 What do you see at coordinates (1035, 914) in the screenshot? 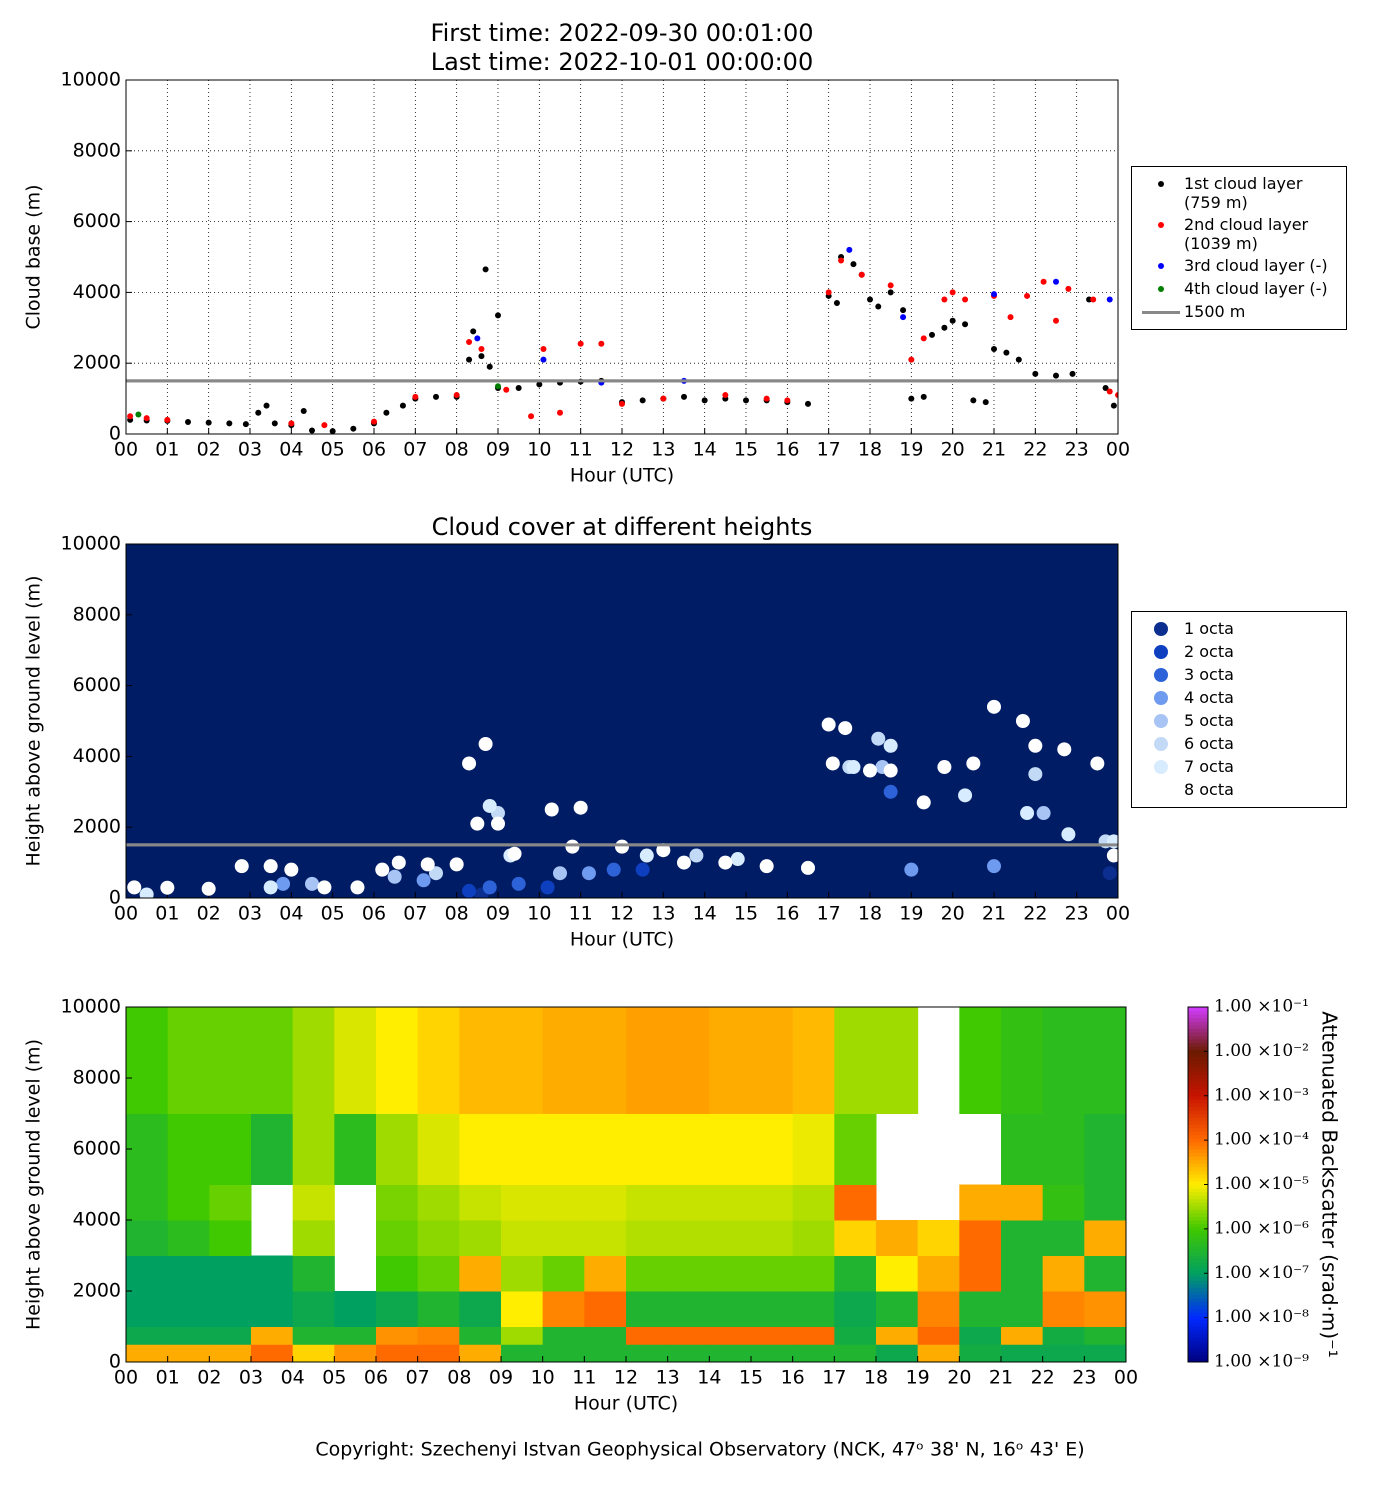
I see `x-tick-label: 22` at bounding box center [1035, 914].